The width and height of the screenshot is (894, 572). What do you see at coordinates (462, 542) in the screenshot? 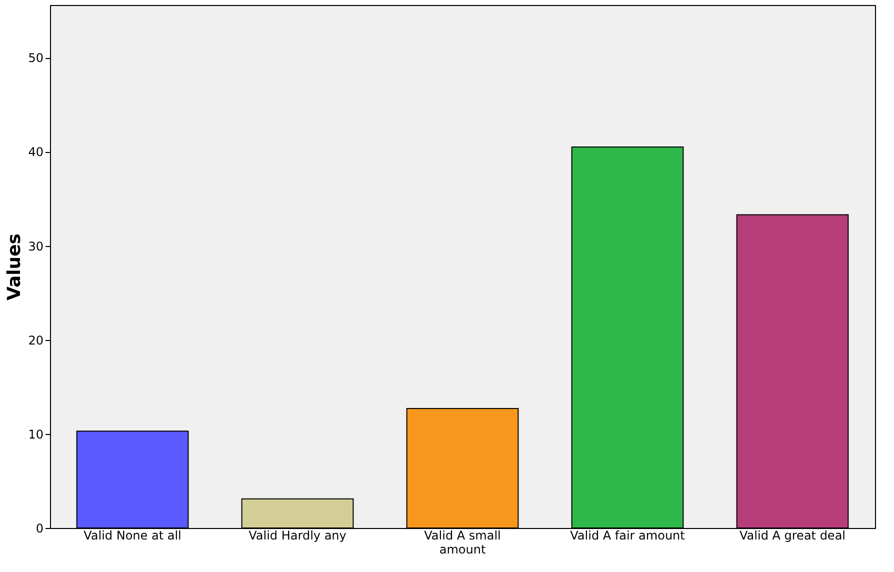
I see `x-tick-label: Valid A small amount` at bounding box center [462, 542].